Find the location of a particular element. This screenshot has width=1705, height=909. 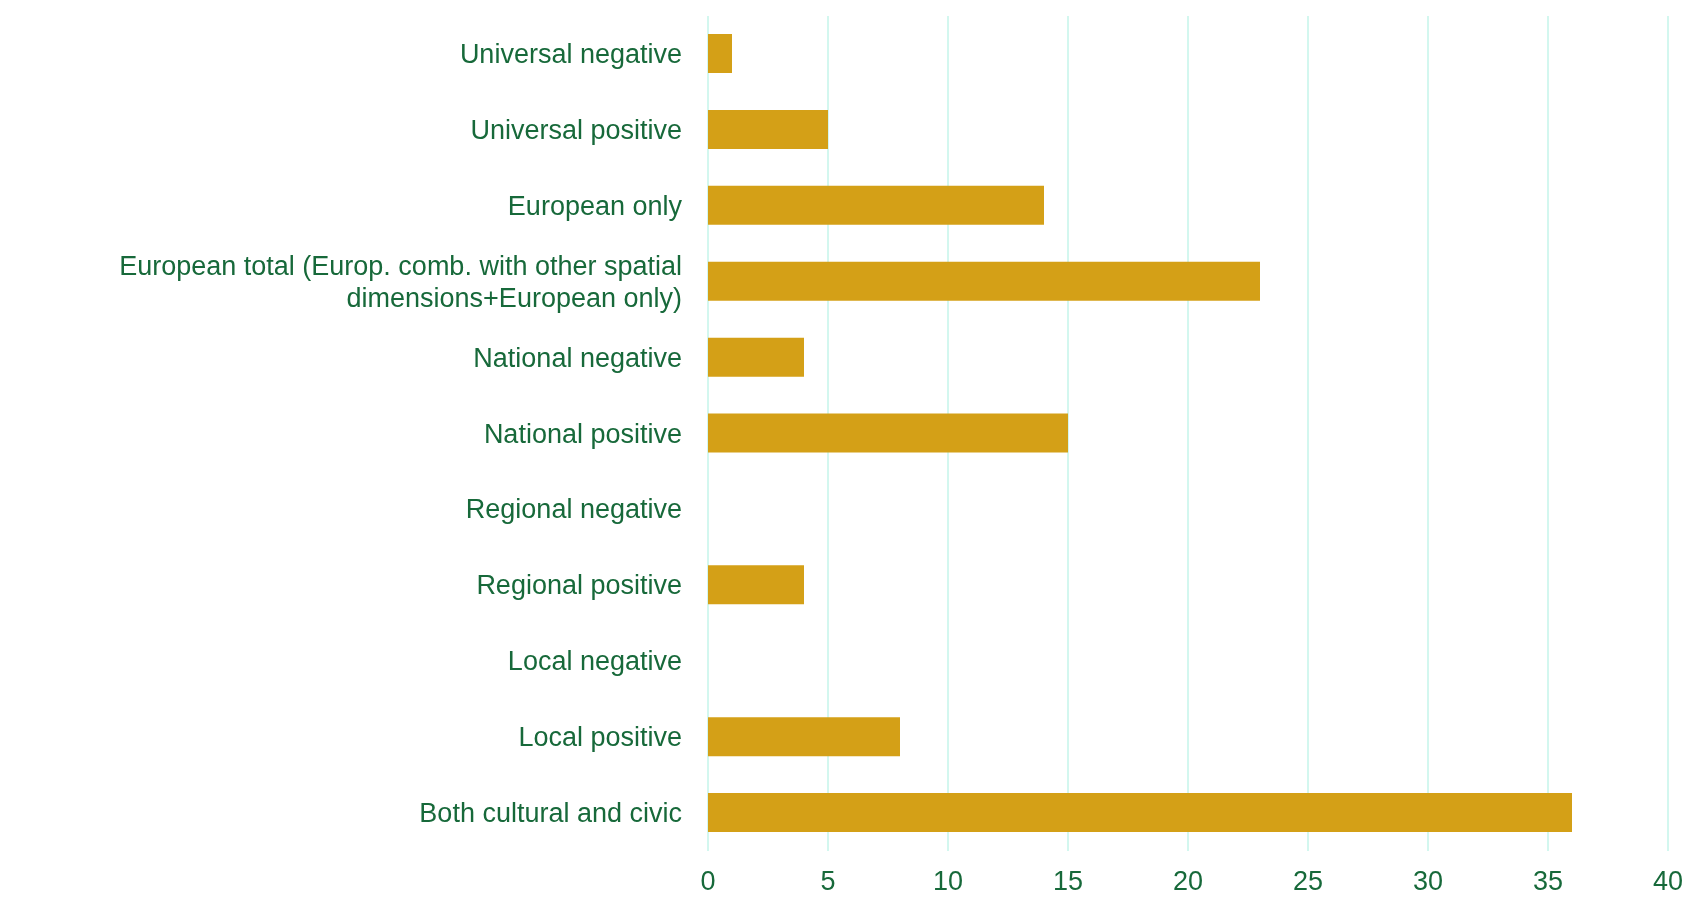

x-tick-label: 30 is located at coordinates (1428, 881).